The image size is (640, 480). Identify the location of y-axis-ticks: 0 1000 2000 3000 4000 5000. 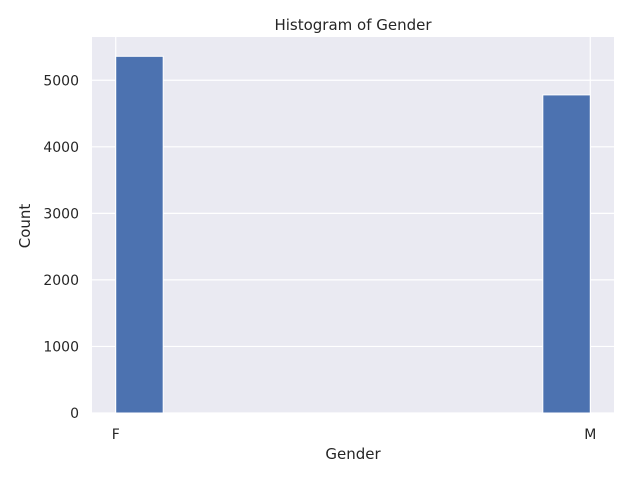
(61, 247).